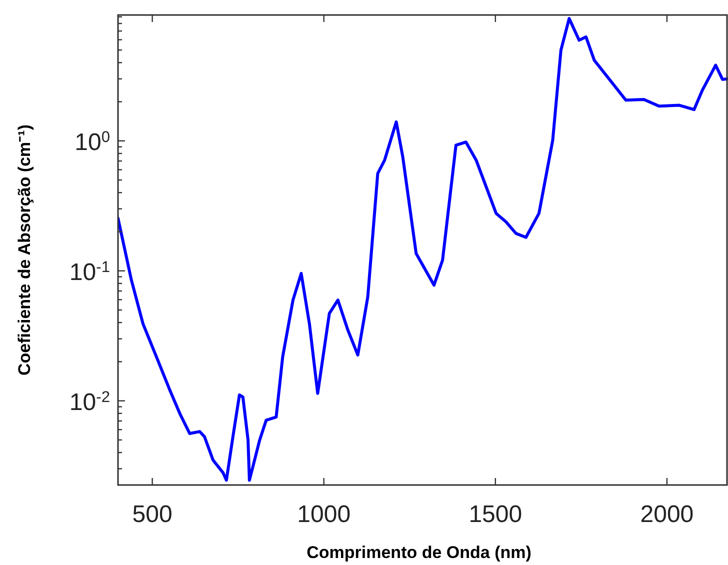 This screenshot has height=565, width=728. What do you see at coordinates (92, 142) in the screenshot?
I see `y-tick-label: 10$^{0}$` at bounding box center [92, 142].